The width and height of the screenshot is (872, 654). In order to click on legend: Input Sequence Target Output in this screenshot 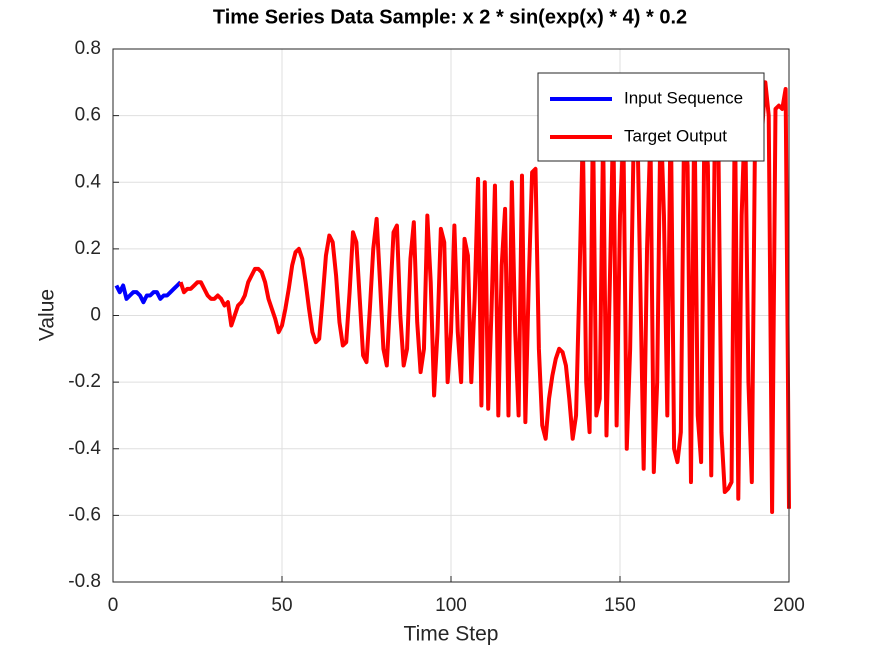, I will do `click(651, 117)`.